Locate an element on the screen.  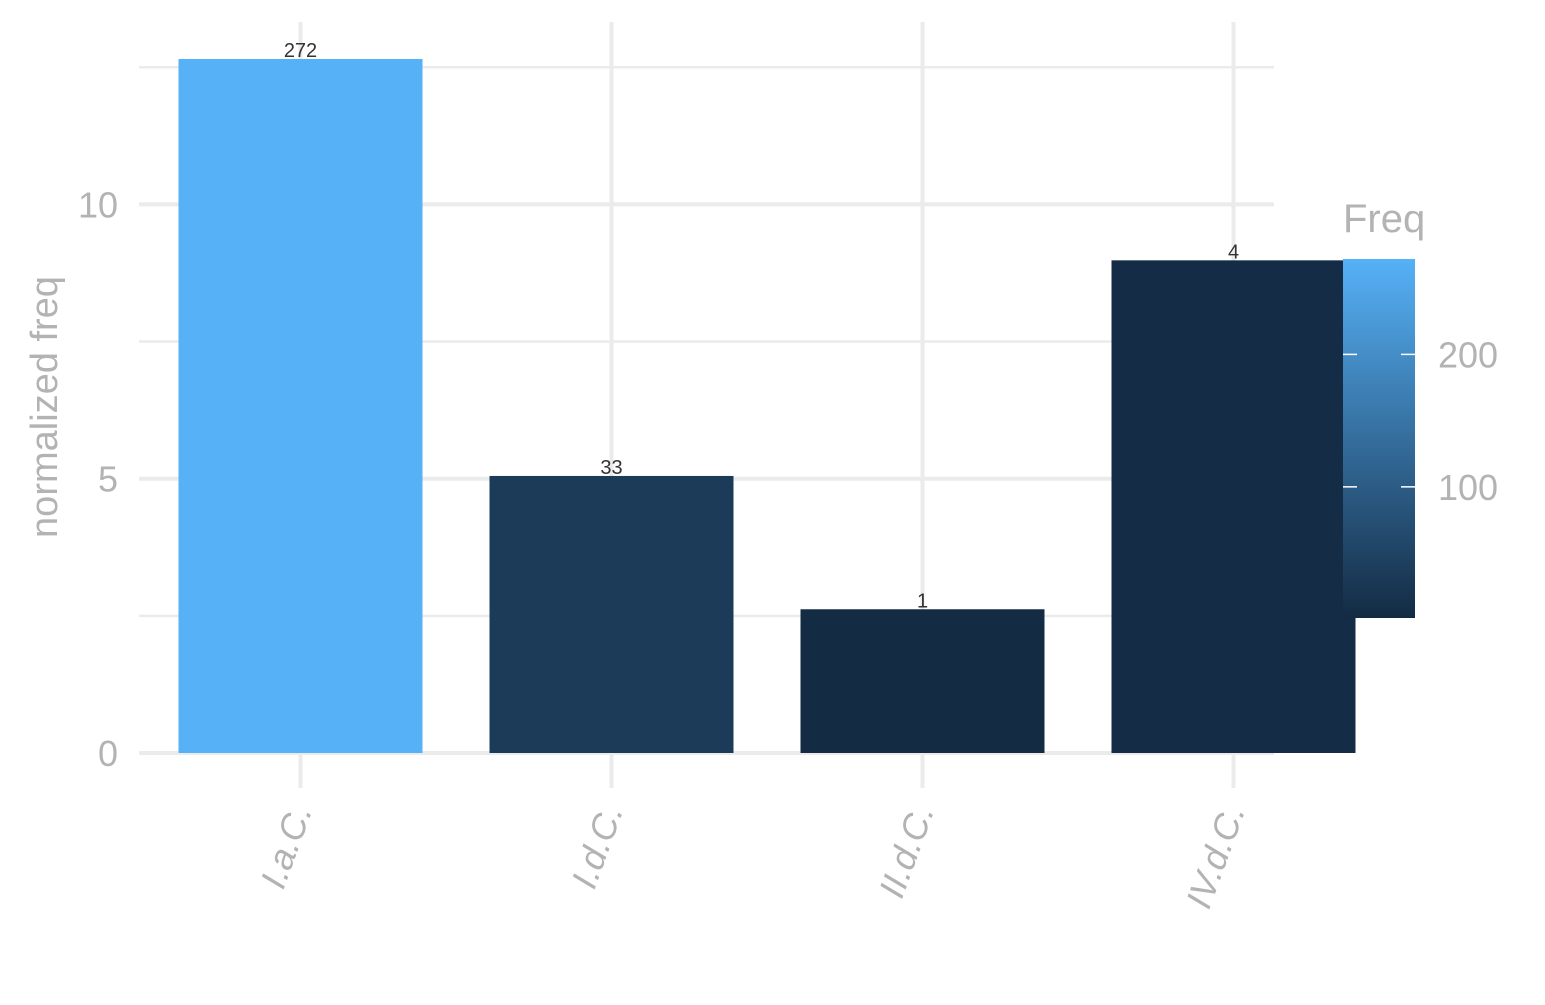
color-legend: Freq 100 200 is located at coordinates (1420, 407).